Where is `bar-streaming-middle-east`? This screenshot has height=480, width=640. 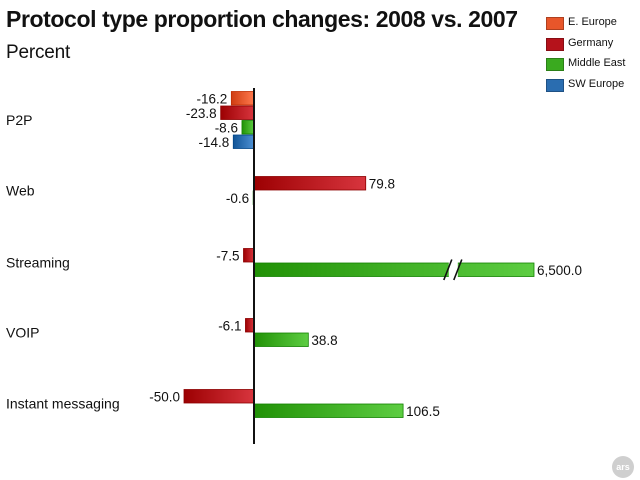
bar-streaming-middle-east is located at coordinates (394, 269).